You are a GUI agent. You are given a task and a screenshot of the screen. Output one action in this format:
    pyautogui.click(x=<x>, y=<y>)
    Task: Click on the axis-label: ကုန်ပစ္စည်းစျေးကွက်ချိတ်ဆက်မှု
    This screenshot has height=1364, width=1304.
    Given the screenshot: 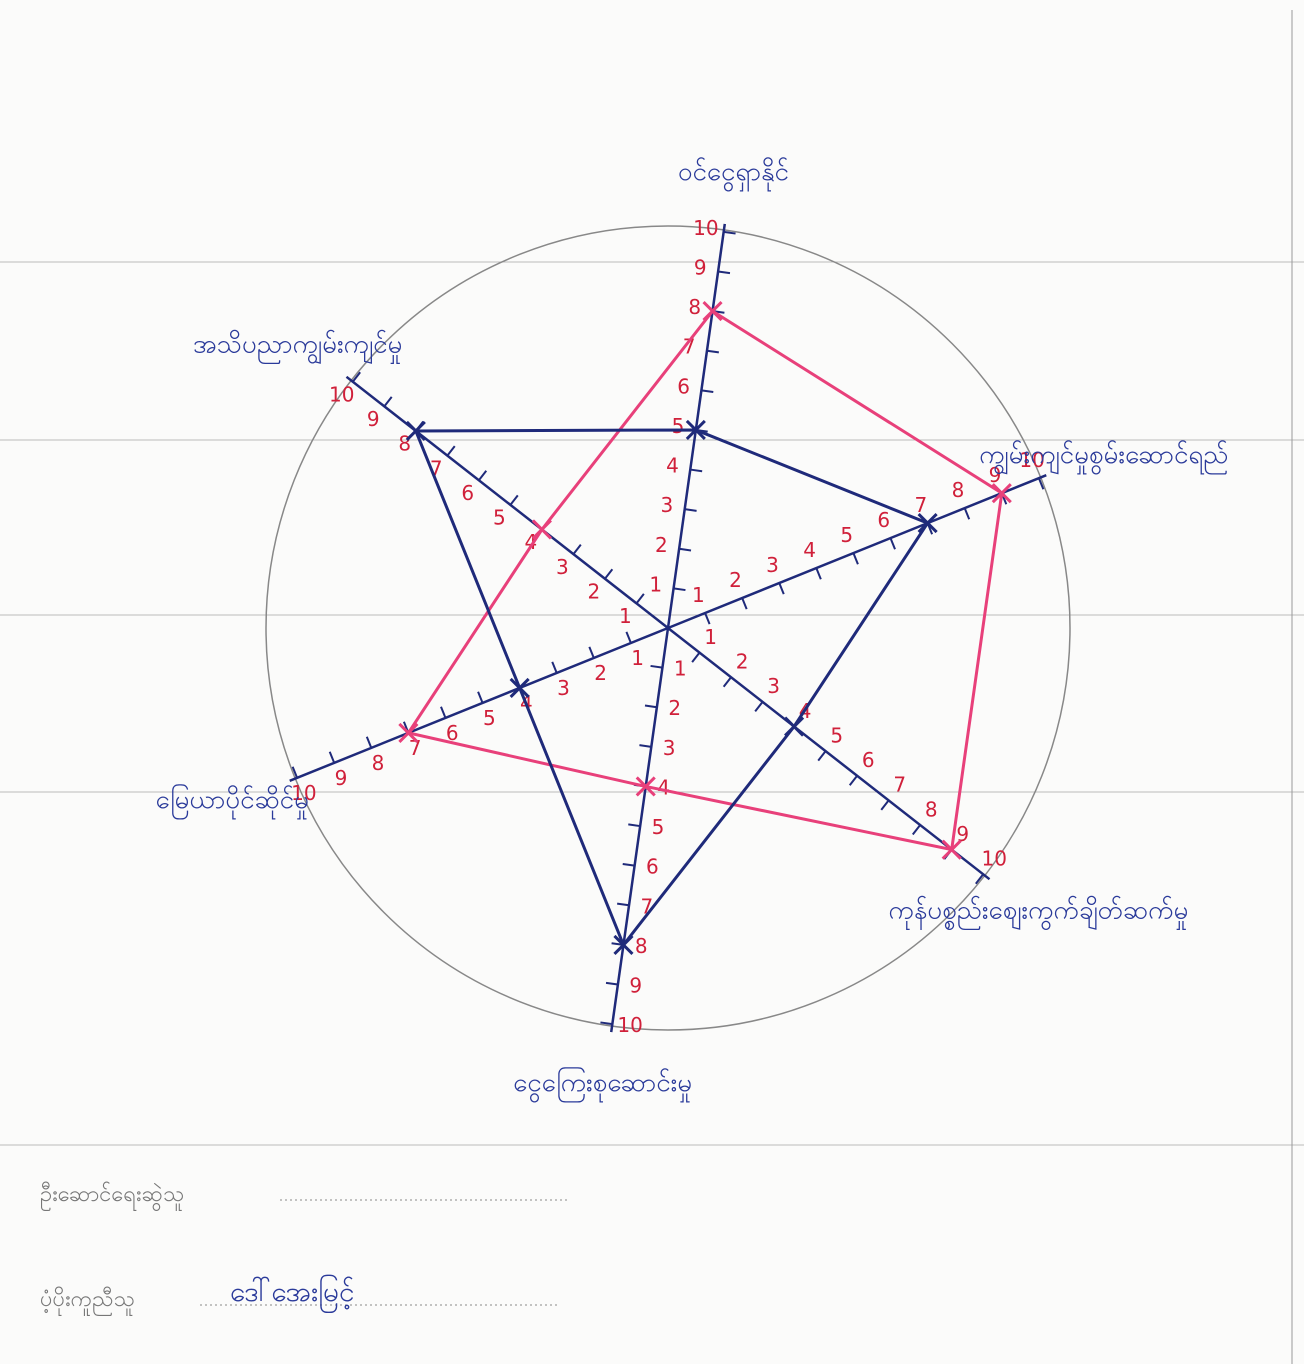 What is the action you would take?
    pyautogui.click(x=1038, y=913)
    